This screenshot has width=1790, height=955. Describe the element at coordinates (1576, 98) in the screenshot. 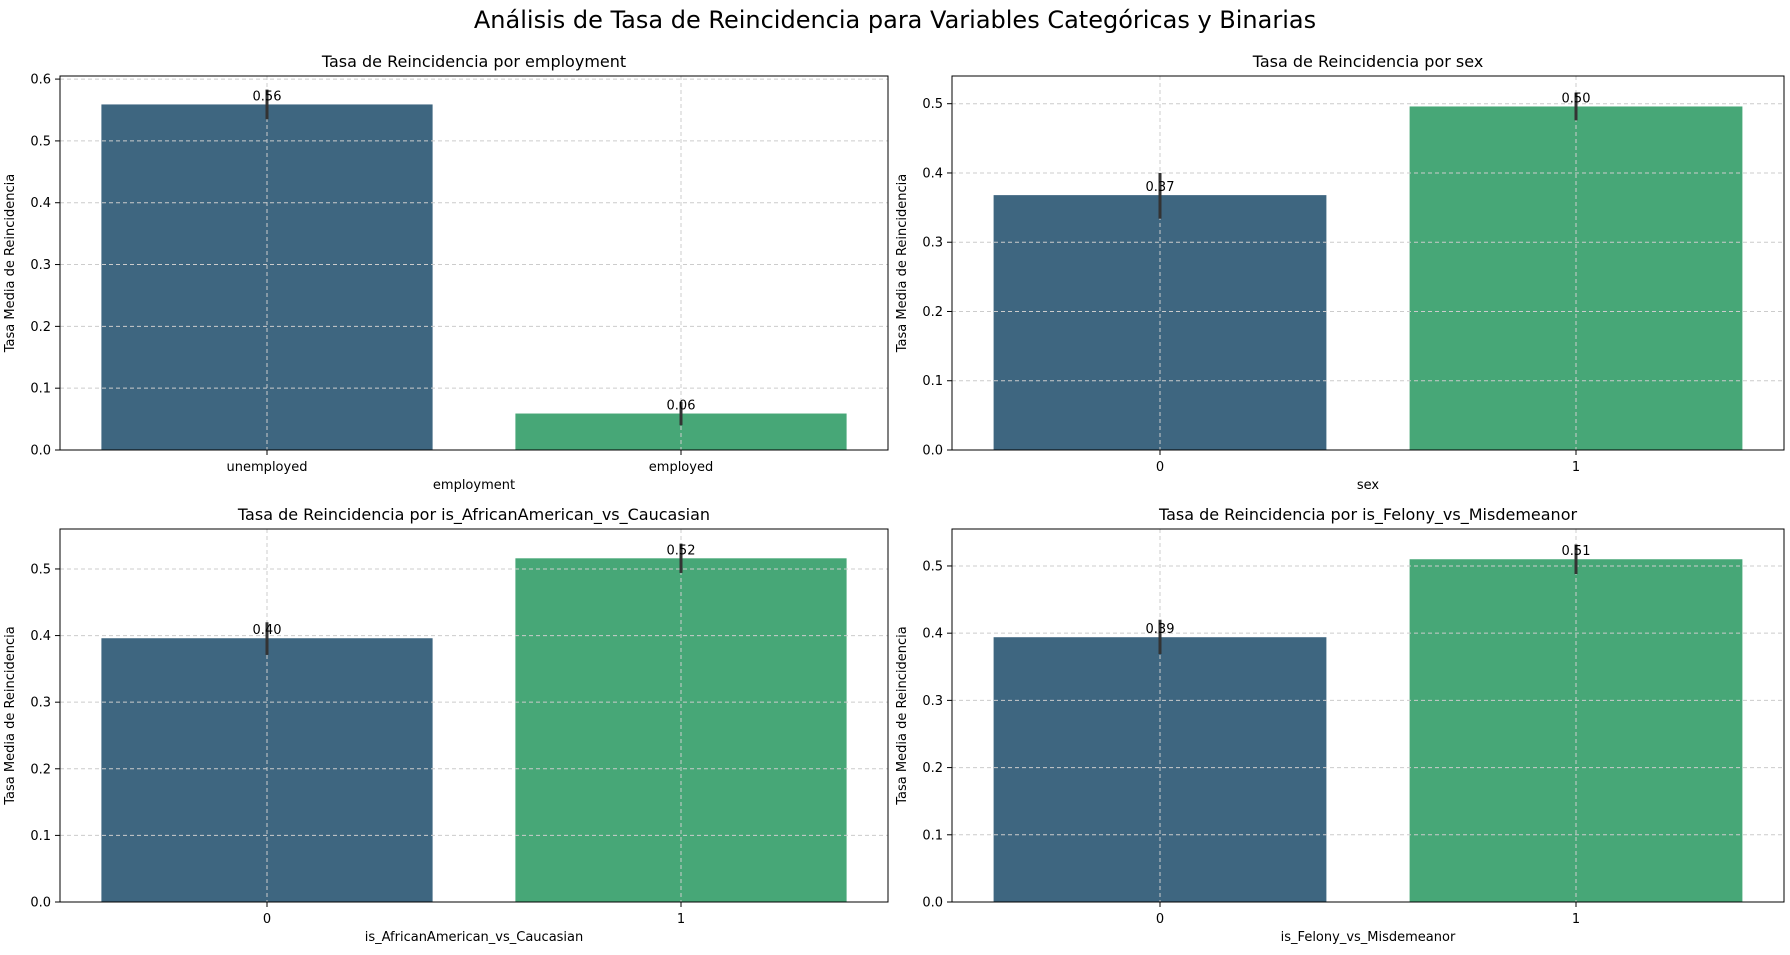

I see `value-label-1: 0.50` at that location.